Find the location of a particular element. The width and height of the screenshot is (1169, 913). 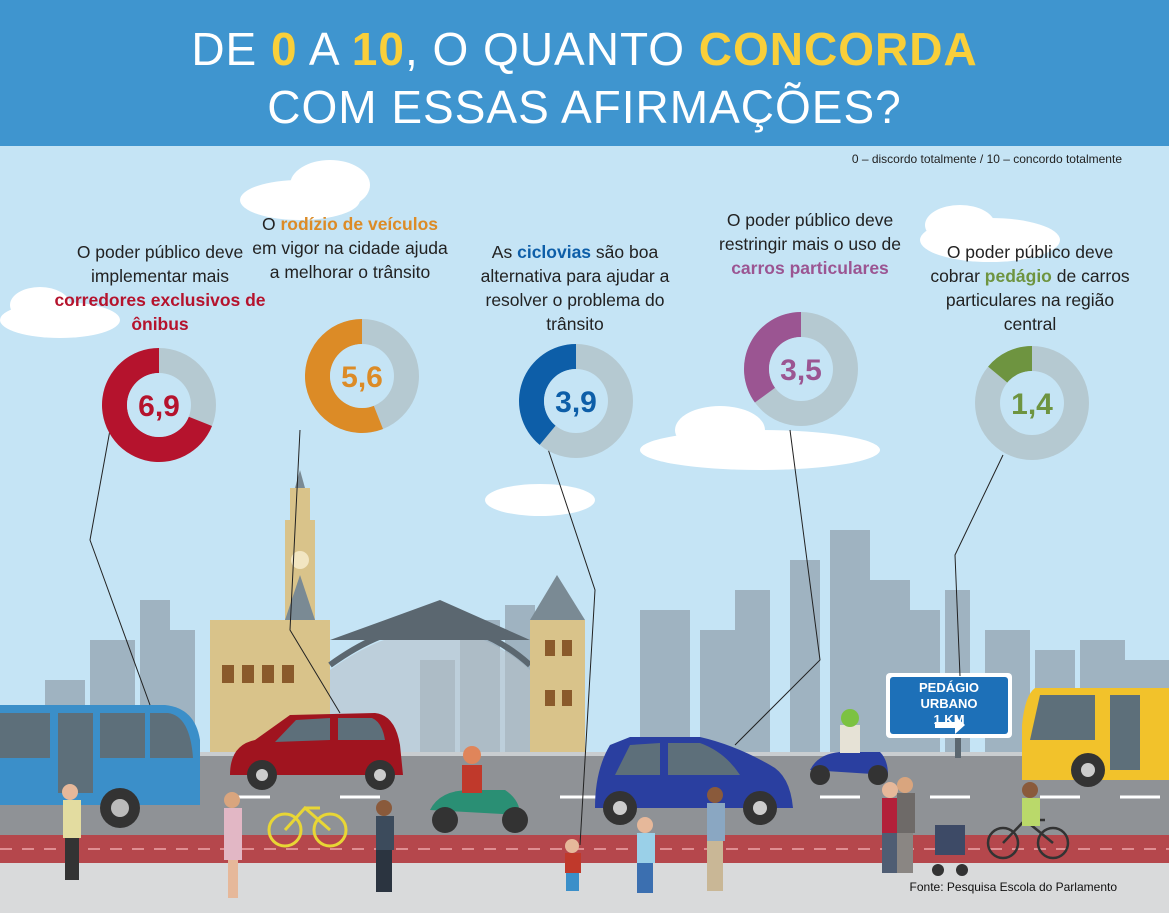

donut-value-label: 3,5 is located at coordinates (801, 370).